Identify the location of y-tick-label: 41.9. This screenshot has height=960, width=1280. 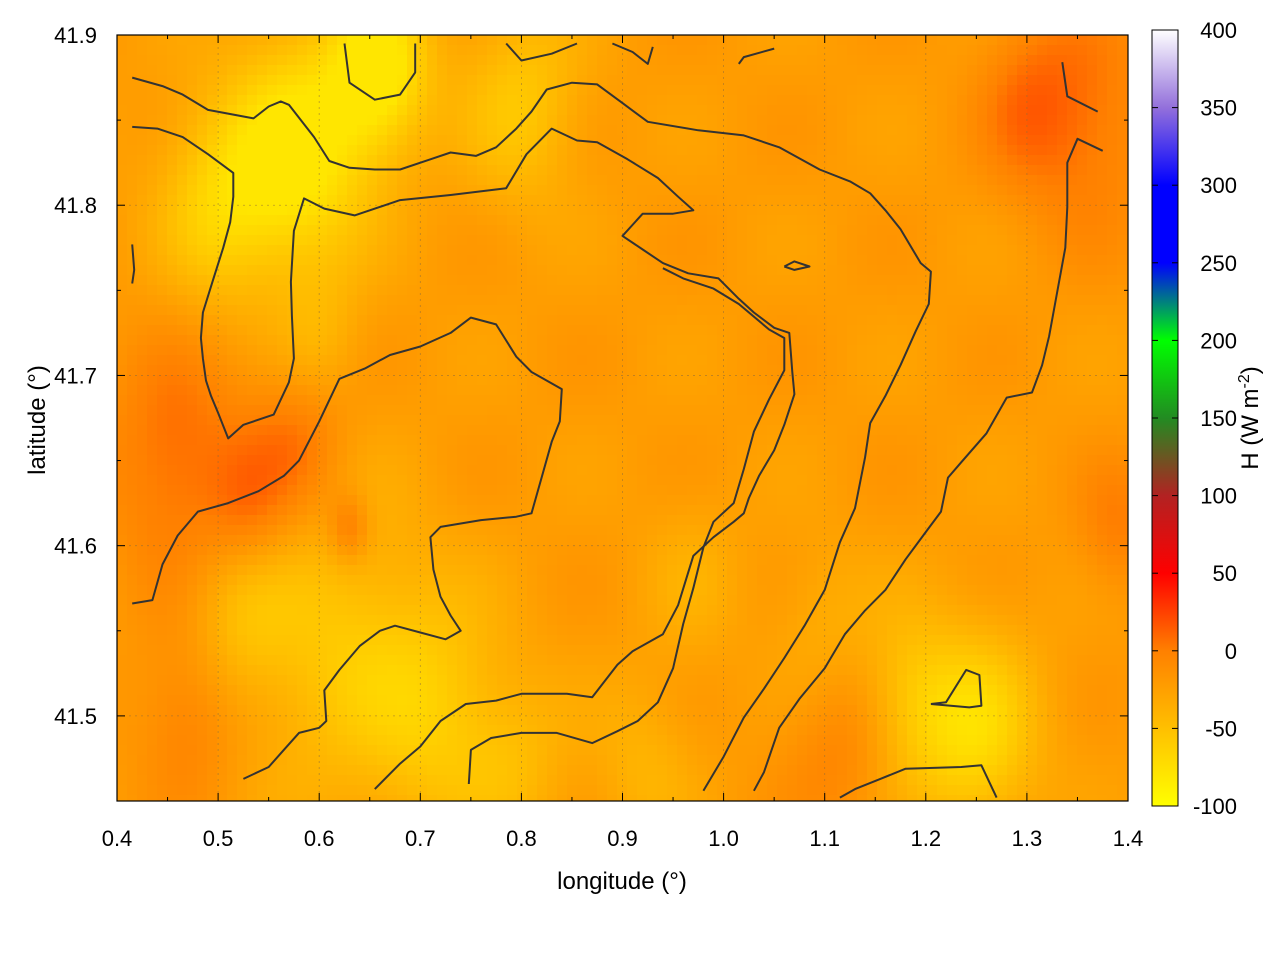
(75, 35).